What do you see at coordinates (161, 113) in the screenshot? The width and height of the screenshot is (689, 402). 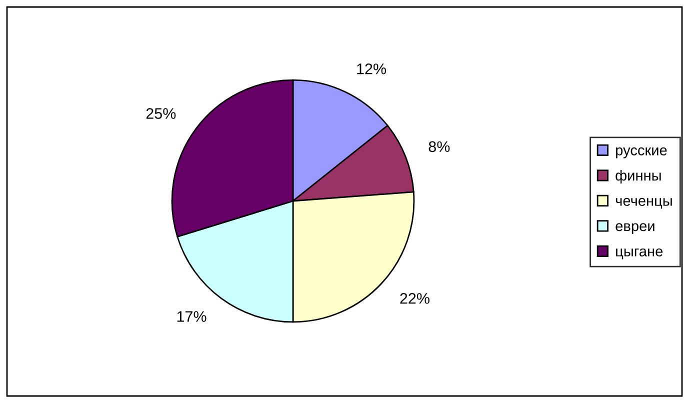 I see `data-label: 25%` at bounding box center [161, 113].